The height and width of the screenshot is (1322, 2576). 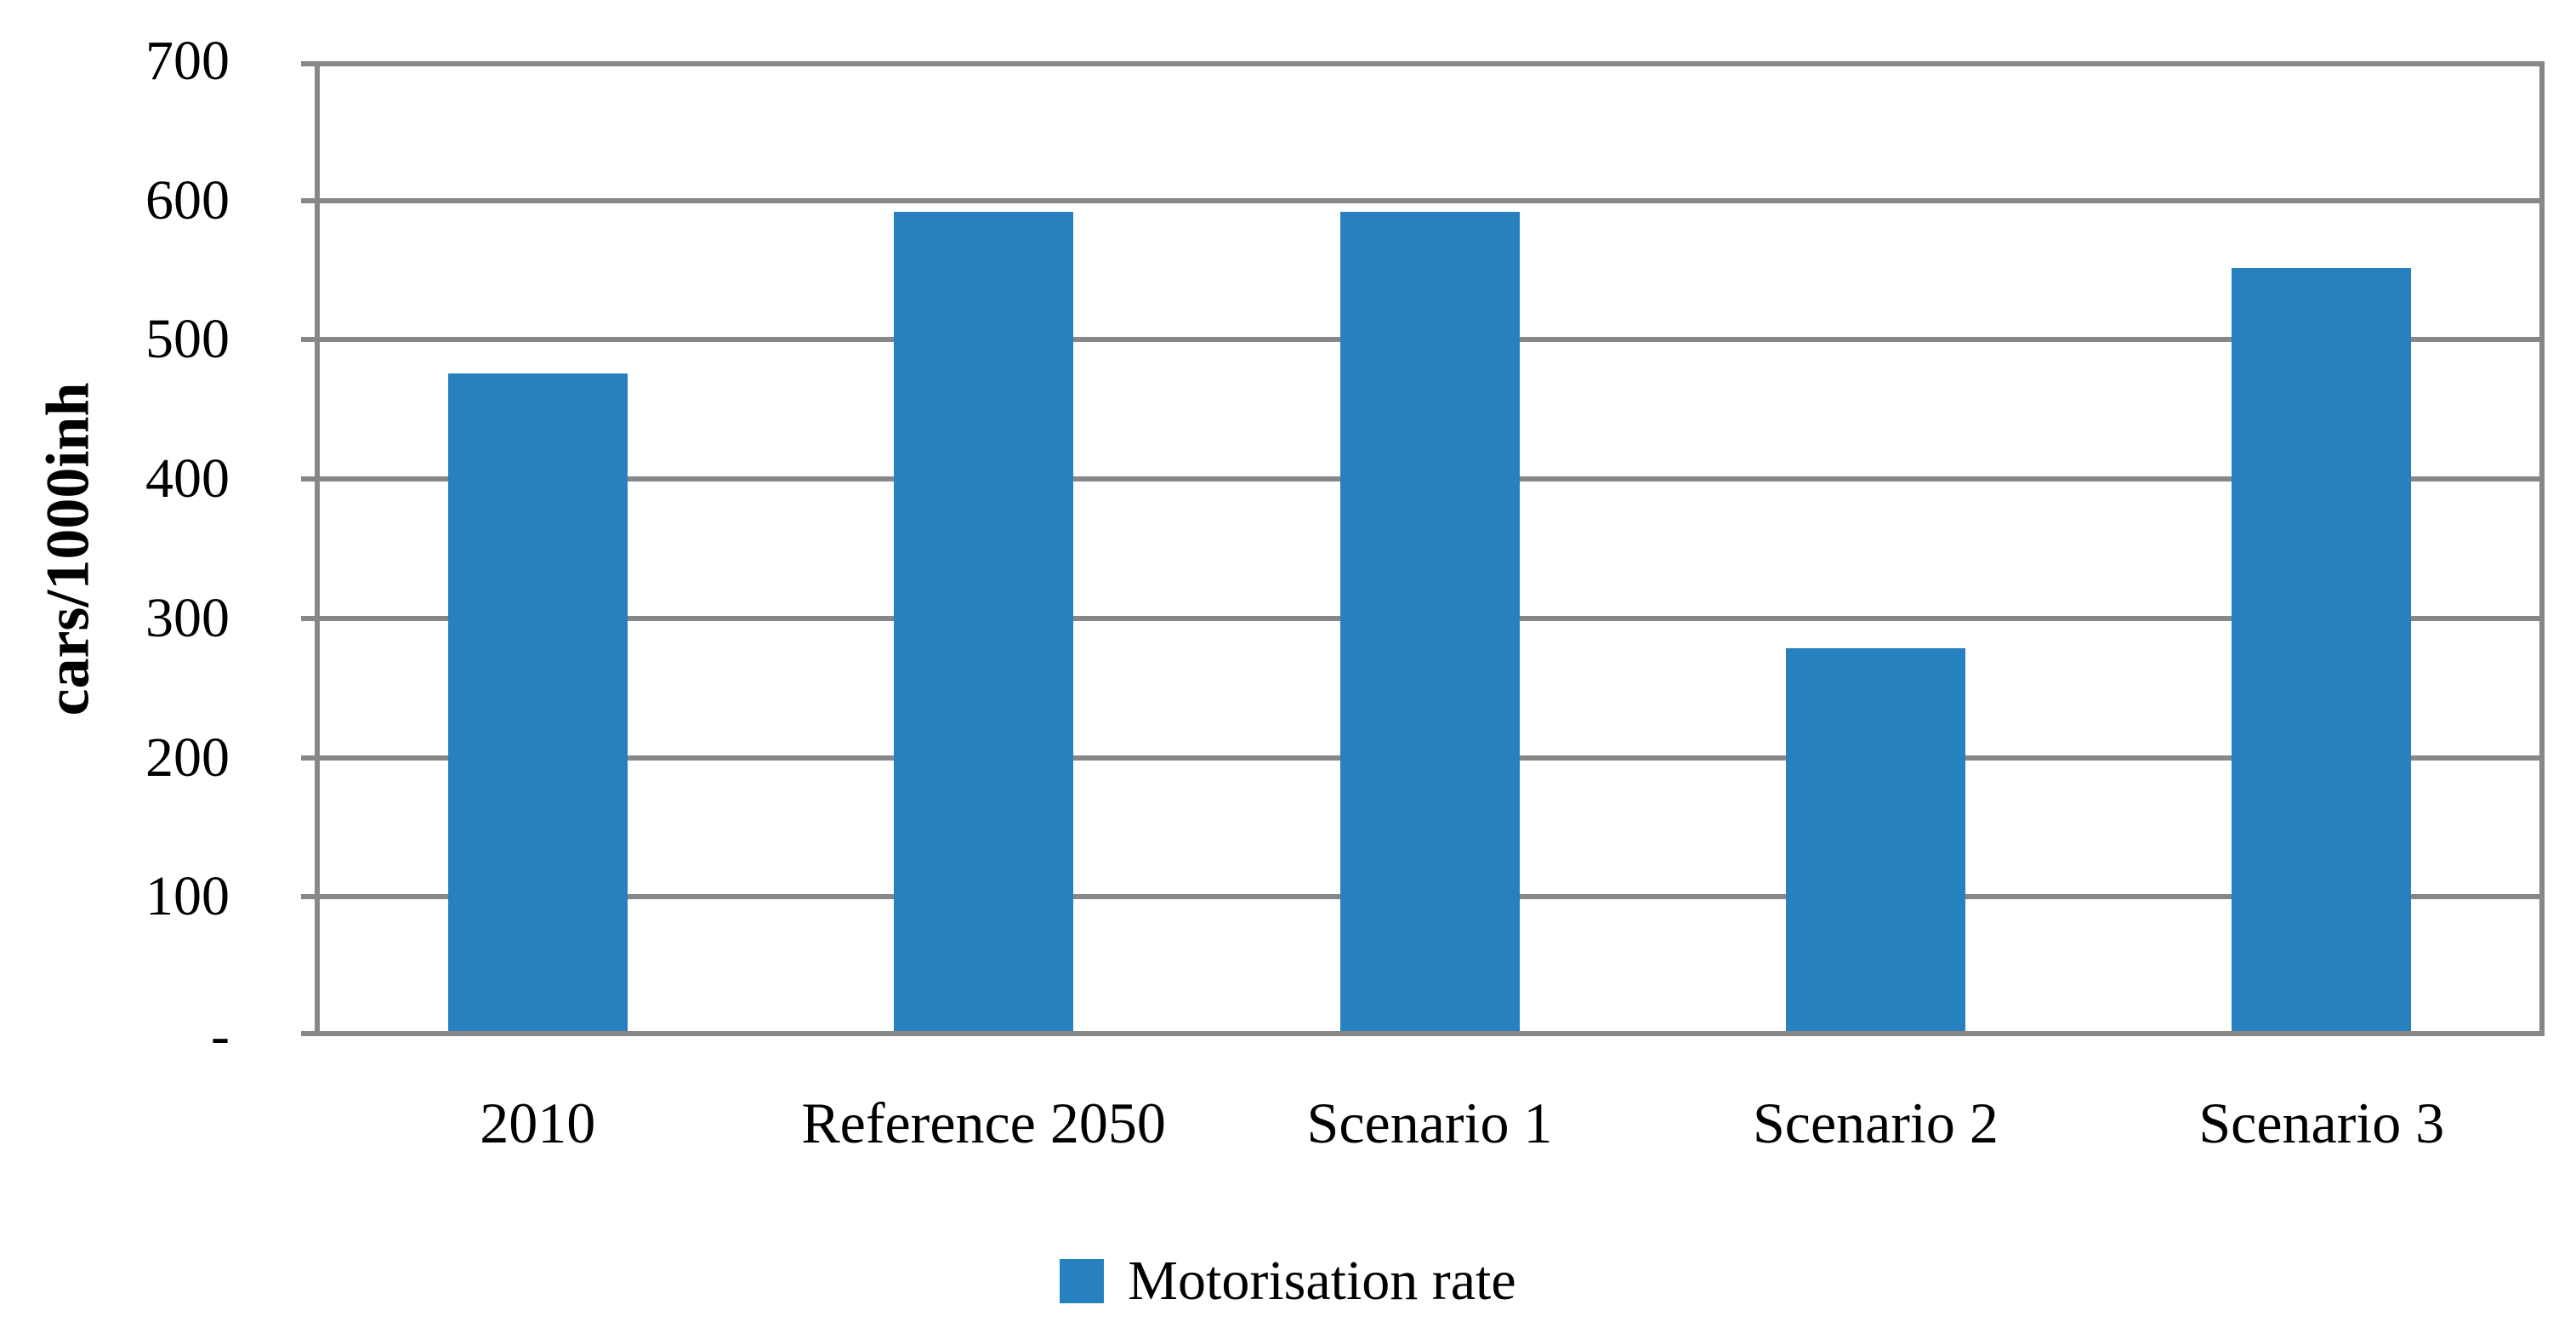 What do you see at coordinates (187, 61) in the screenshot?
I see `y-tick-label-700: 700` at bounding box center [187, 61].